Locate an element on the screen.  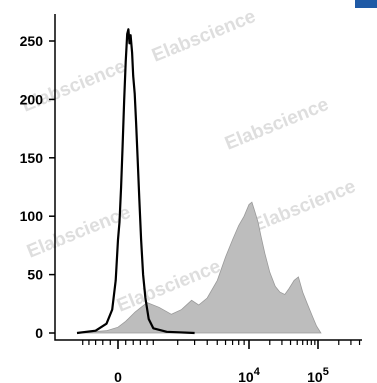
x-tick-exponent: 4 is located at coordinates (257, 372).